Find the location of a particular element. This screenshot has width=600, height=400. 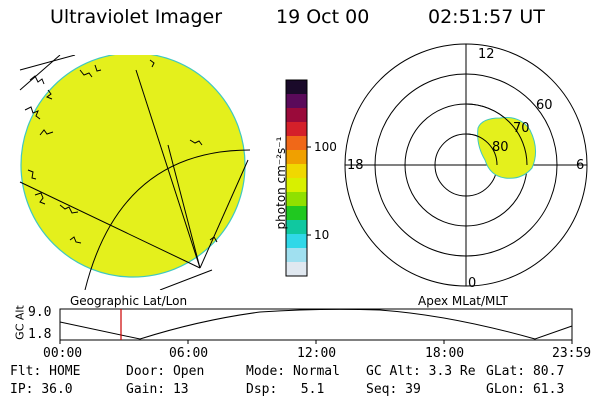

lat-label-60: 60 is located at coordinates (544, 105).